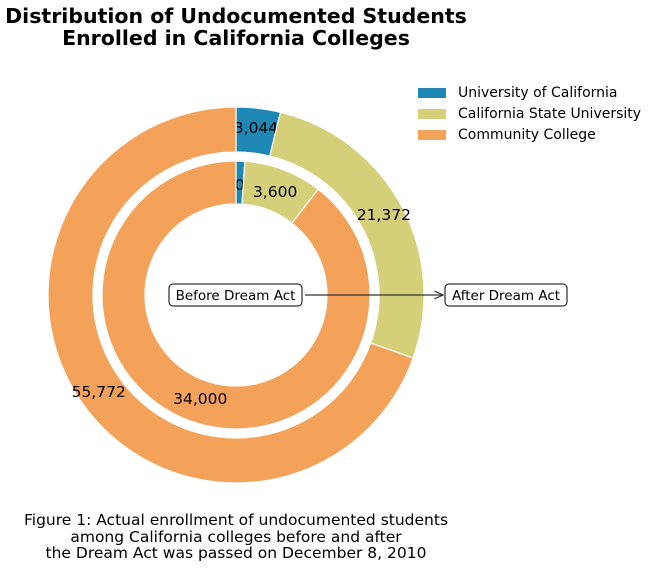  What do you see at coordinates (384, 215) in the screenshot?
I see `outer-label-csu: 21,372` at bounding box center [384, 215].